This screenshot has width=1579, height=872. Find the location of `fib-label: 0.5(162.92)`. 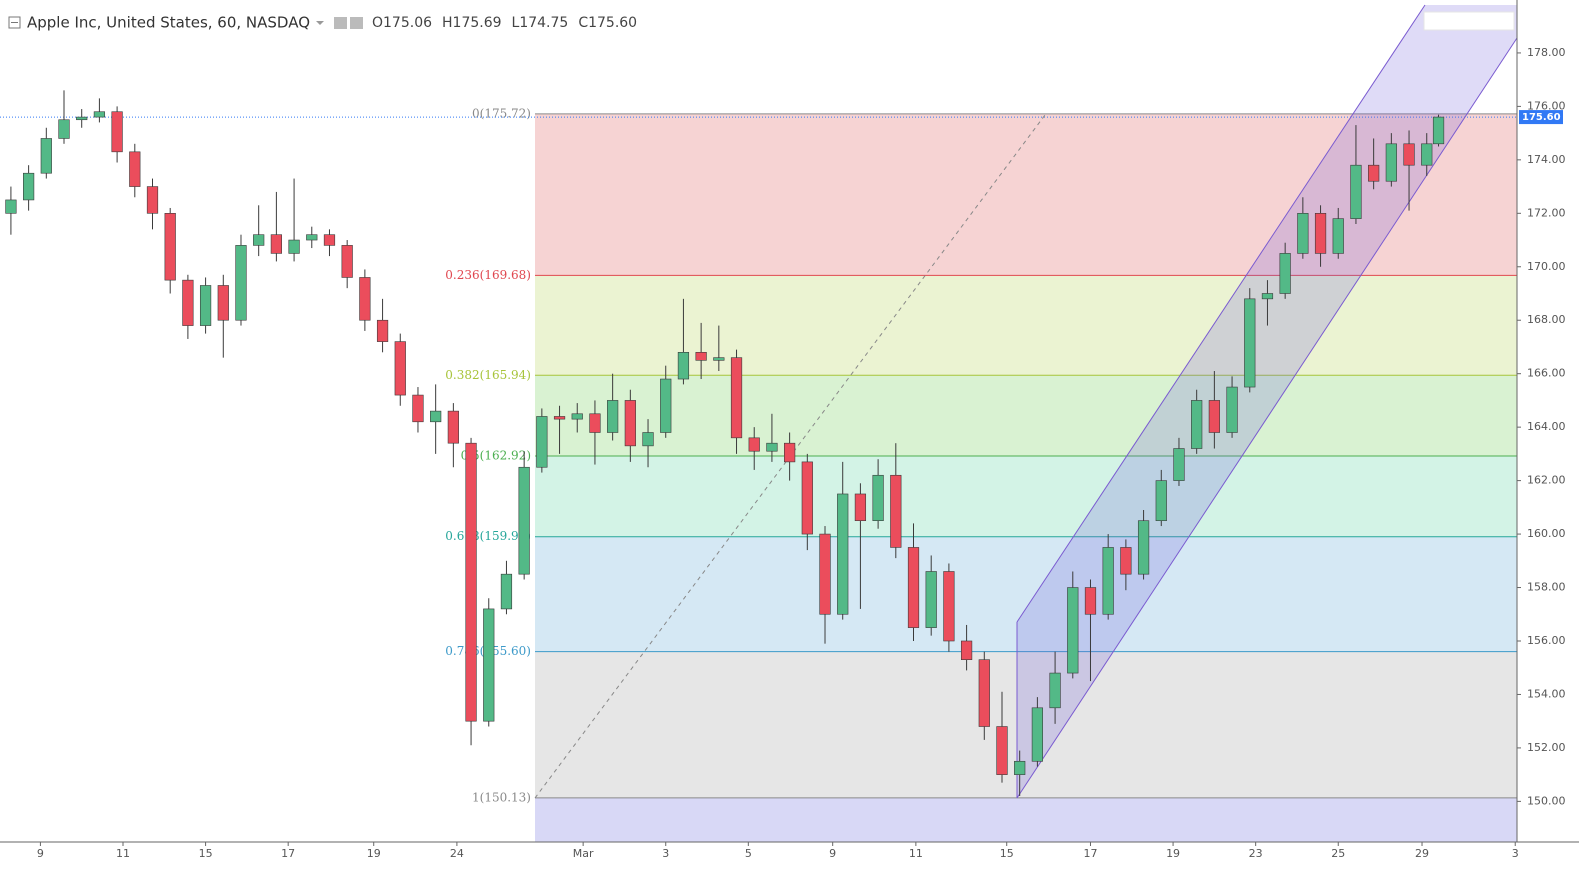

fib-label: 0.5(162.92) is located at coordinates (496, 456).